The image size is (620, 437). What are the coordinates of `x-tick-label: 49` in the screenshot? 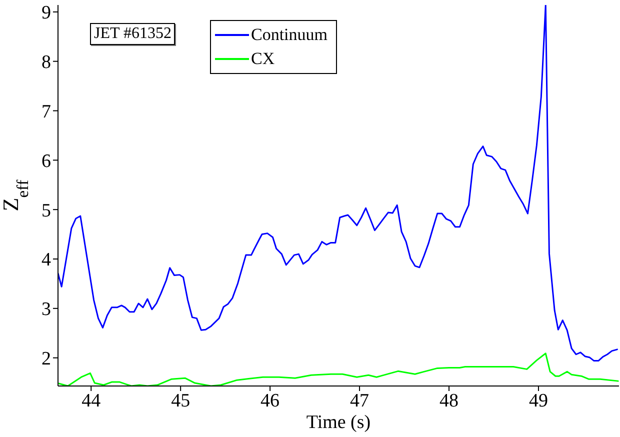 It's located at (538, 401).